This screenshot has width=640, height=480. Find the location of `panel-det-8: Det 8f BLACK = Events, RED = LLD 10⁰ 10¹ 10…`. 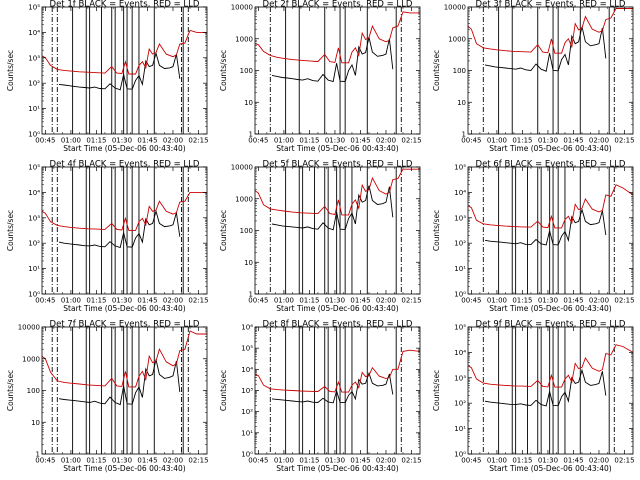

panel-det-8: Det 8f BLACK = Events, RED = LLD 10⁰ 10¹ 10… is located at coordinates (320, 397).